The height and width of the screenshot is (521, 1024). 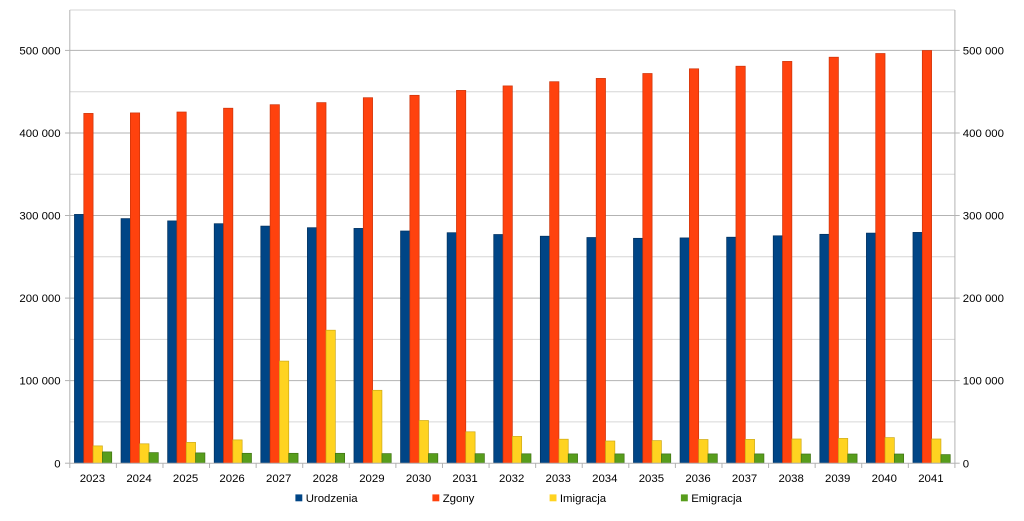 What do you see at coordinates (651, 479) in the screenshot?
I see `svg-text: 2035` at bounding box center [651, 479].